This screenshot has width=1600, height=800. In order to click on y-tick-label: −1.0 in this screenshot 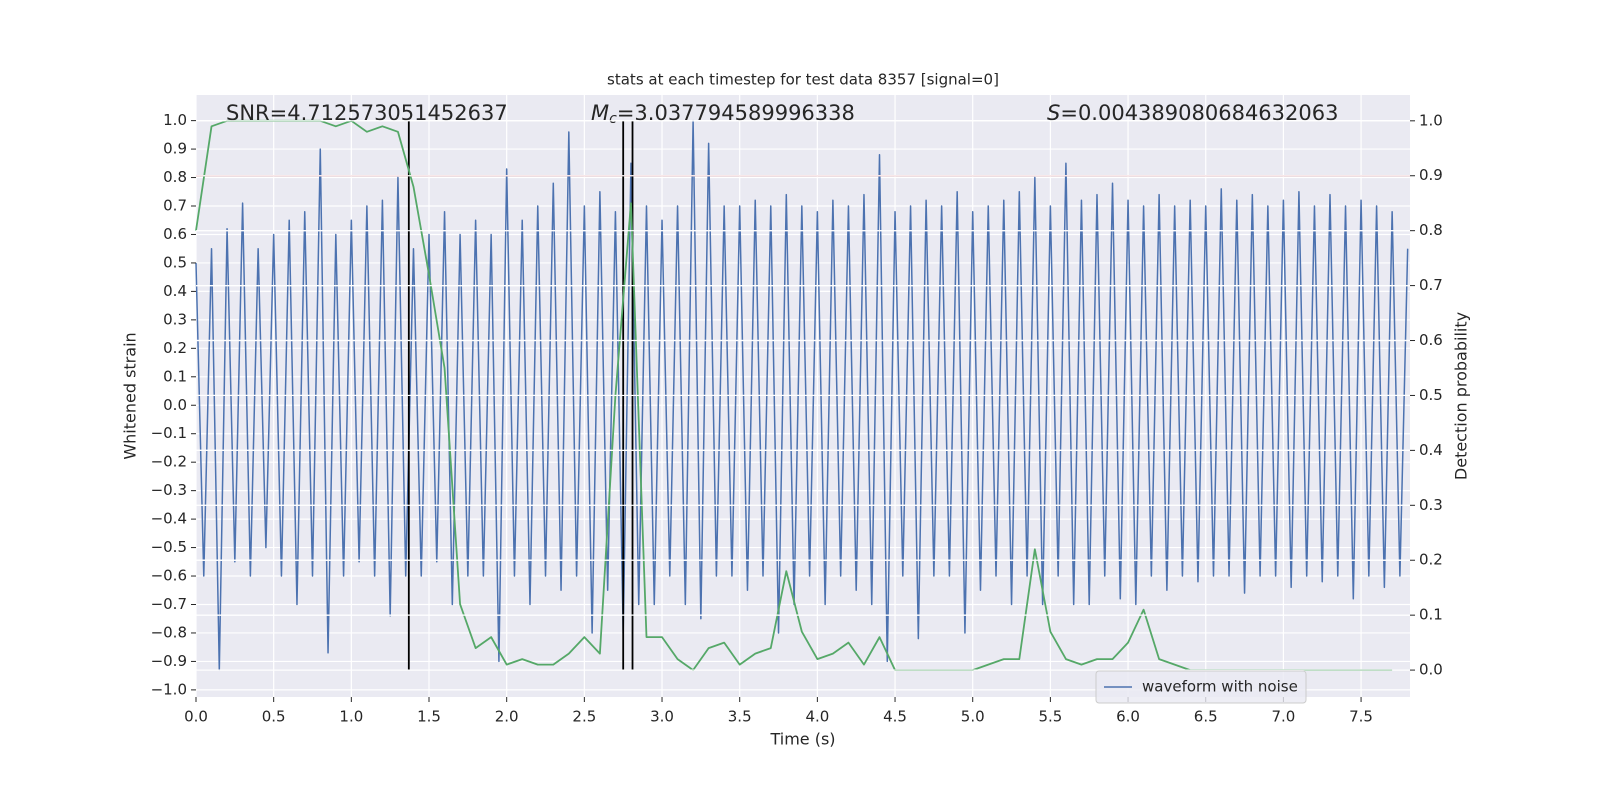, I will do `click(169, 689)`.